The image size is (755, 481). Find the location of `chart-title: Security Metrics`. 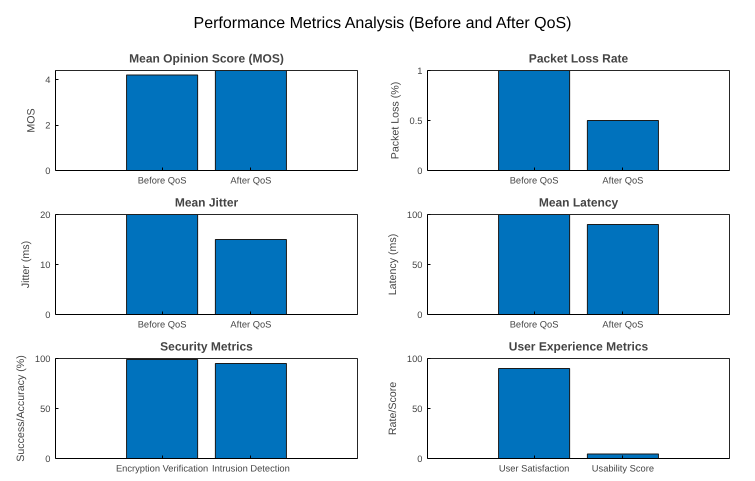

chart-title: Security Metrics is located at coordinates (207, 347).